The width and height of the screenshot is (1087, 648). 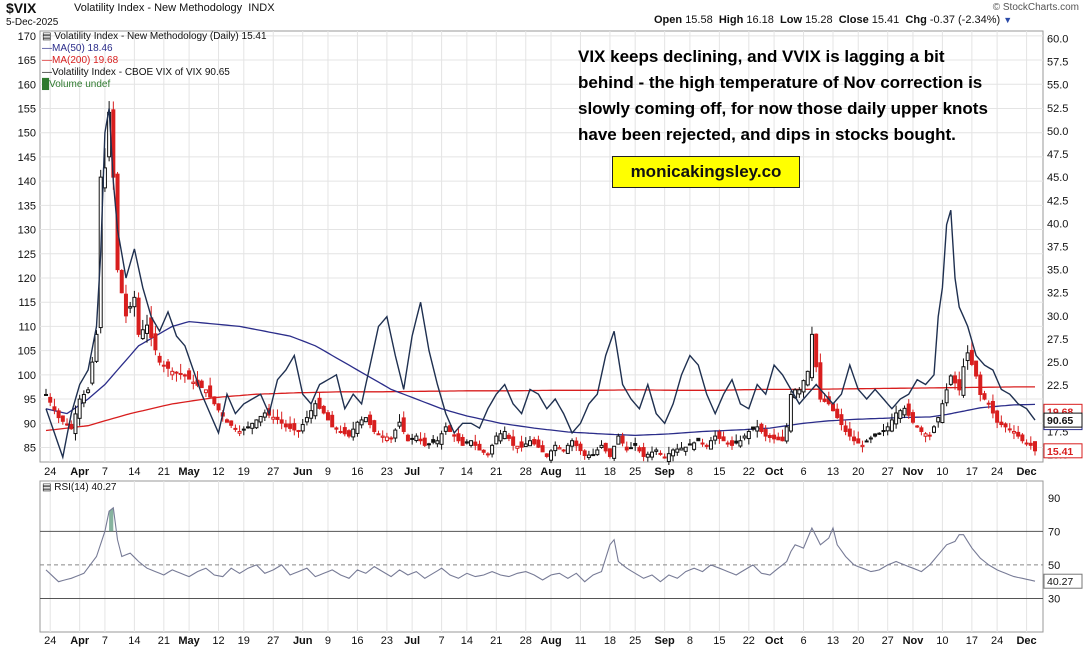 I want to click on right-axis-tick-label: 25.0, so click(x=1057, y=363).